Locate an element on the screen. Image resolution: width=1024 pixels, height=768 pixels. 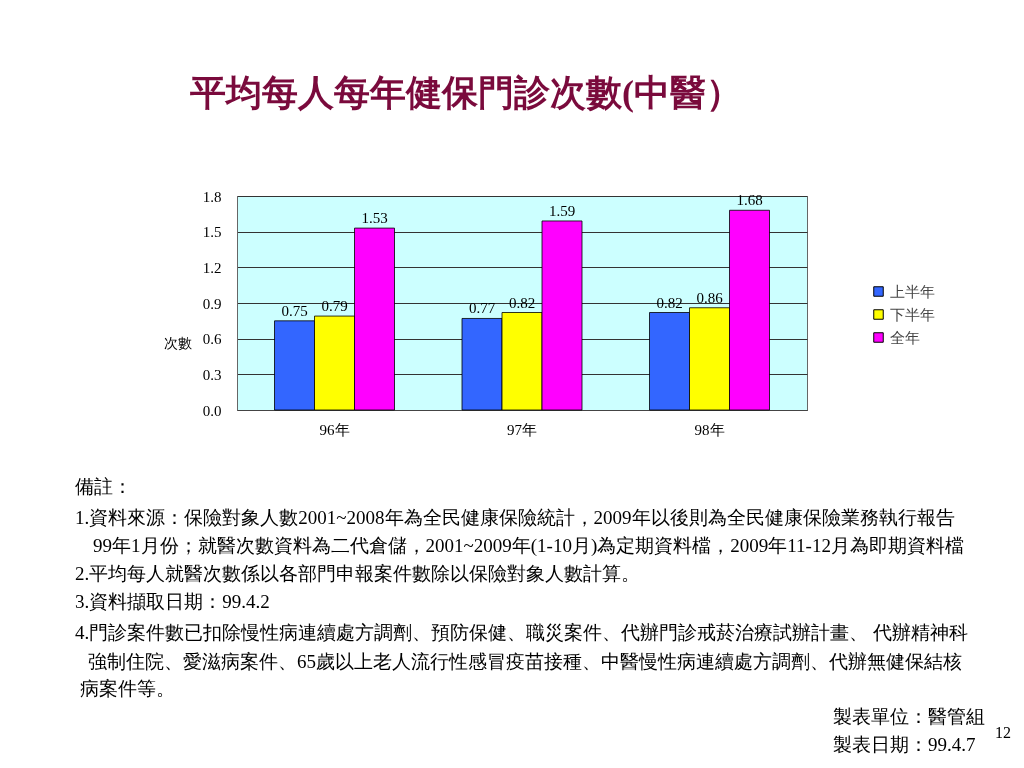
text: 製表單位：醫管組 is located at coordinates (909, 716).